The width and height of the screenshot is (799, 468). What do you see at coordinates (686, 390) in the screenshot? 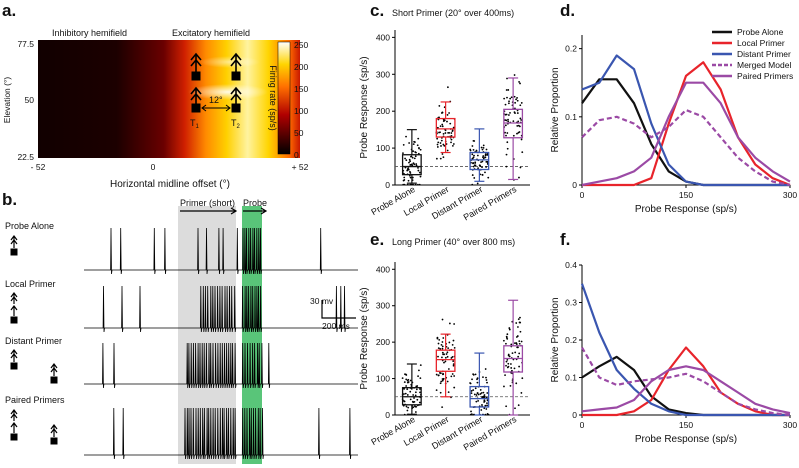
I see `series-line-paired-primers` at bounding box center [686, 390].